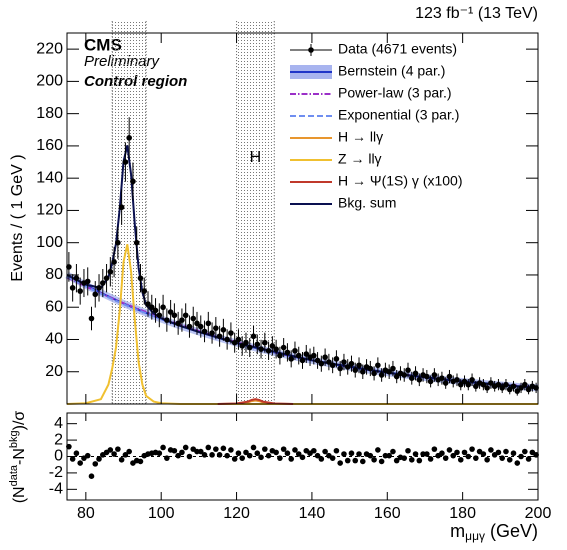  What do you see at coordinates (49, 145) in the screenshot?
I see `y-tick-label: 160` at bounding box center [49, 145].